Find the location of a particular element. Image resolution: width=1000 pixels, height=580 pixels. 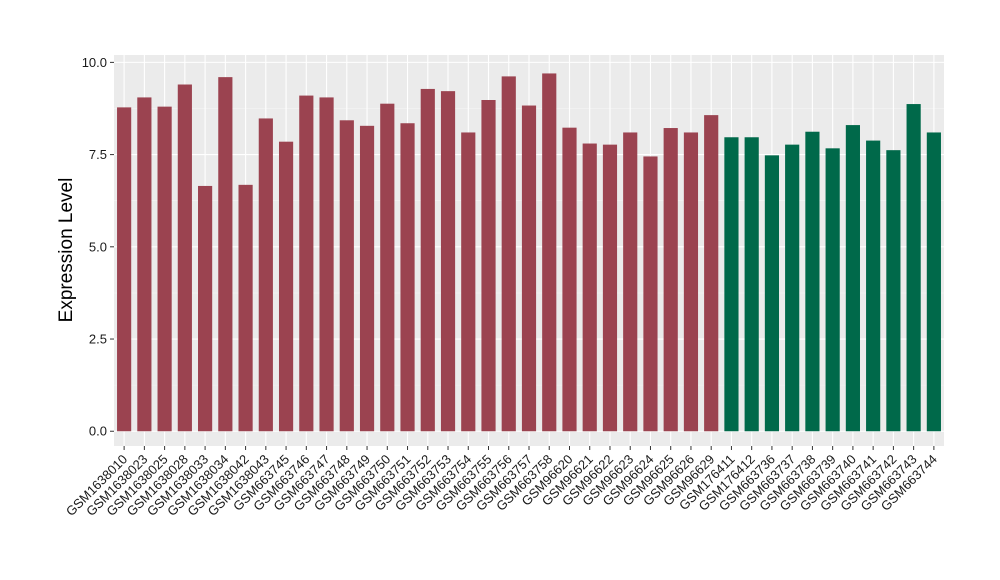

y-tick-label: 7.5 is located at coordinates (98, 154).